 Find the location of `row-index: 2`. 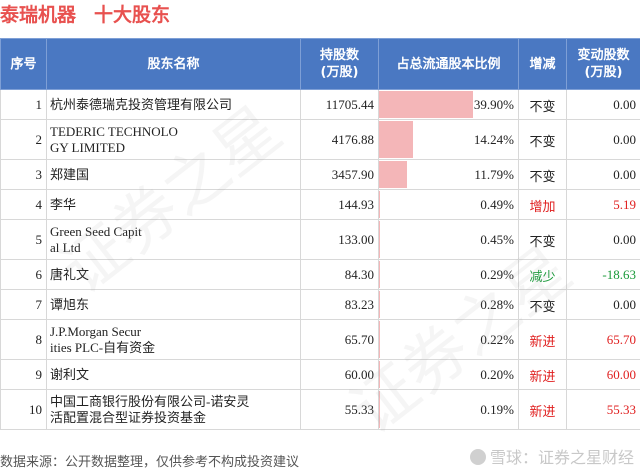

row-index: 2 is located at coordinates (23, 139).